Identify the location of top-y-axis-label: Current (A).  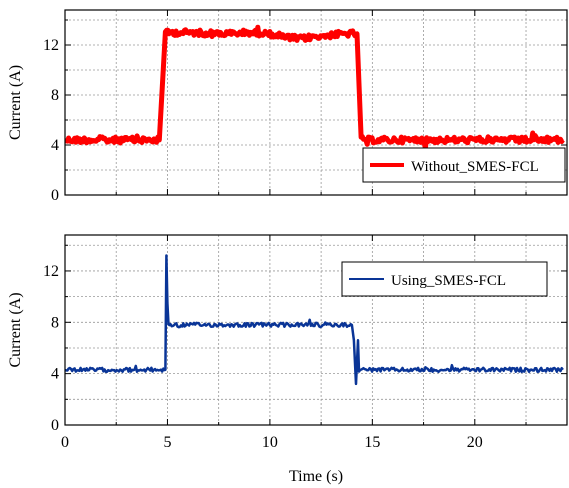
(15, 102).